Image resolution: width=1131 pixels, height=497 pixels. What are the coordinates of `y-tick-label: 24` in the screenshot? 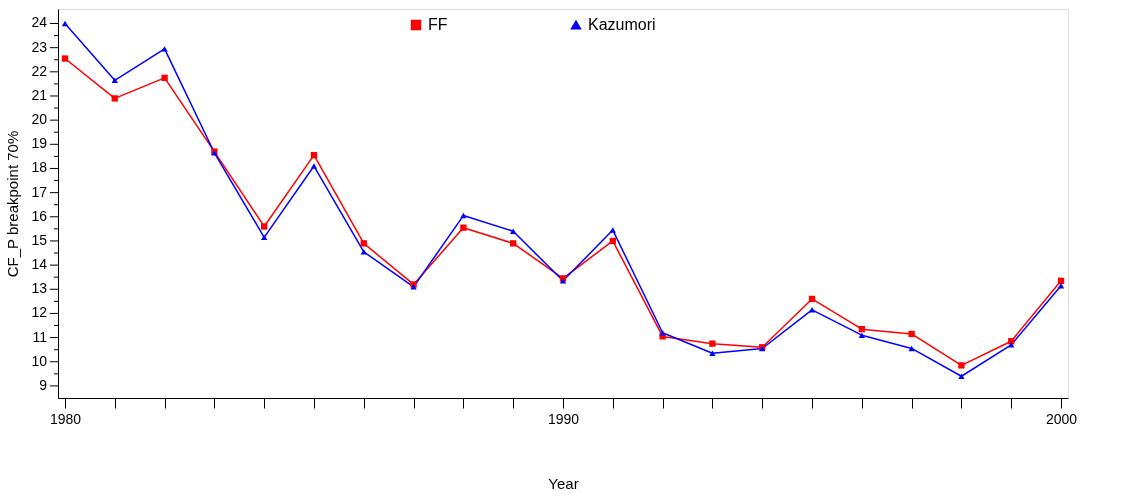 It's located at (39, 22).